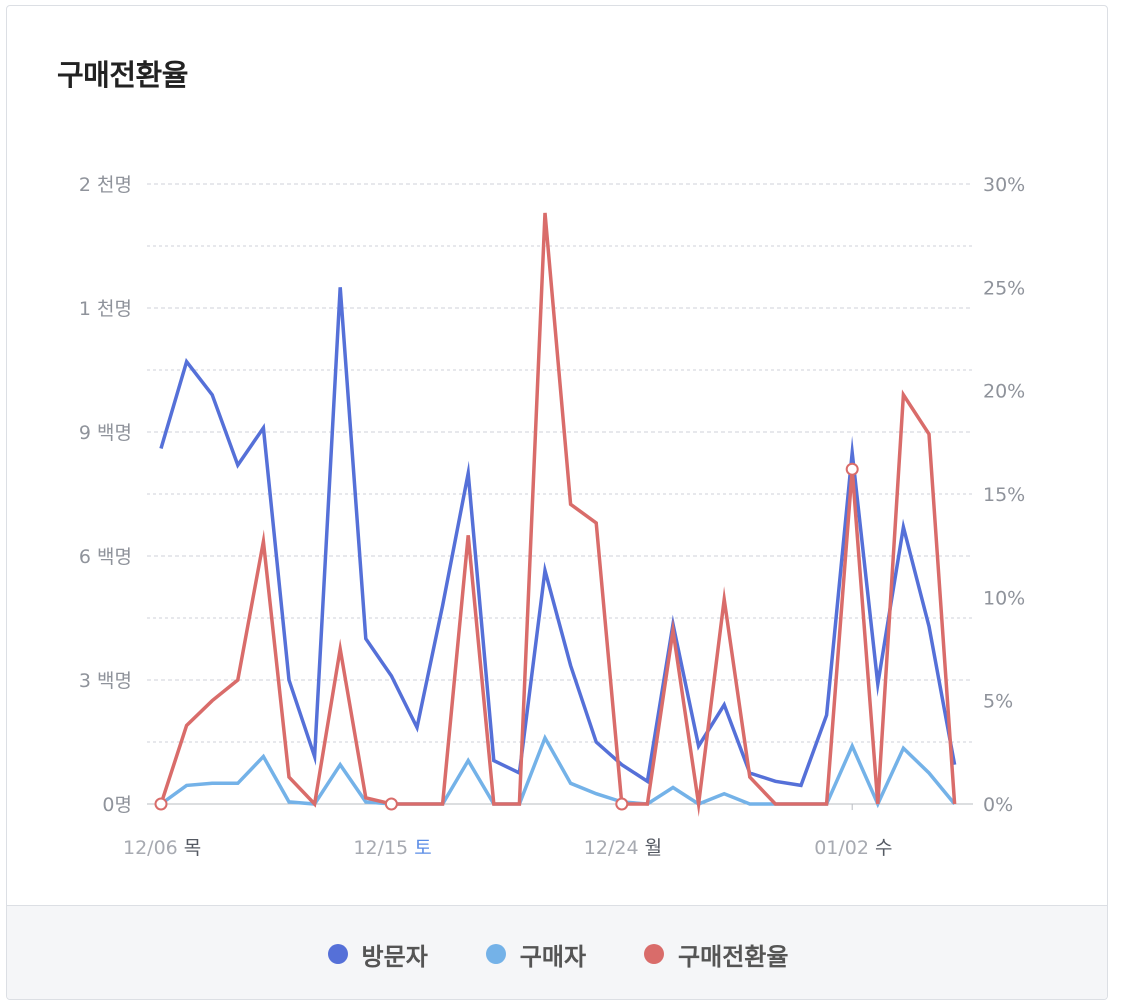  I want to click on right-axis-tick-label: 30%, so click(1004, 185).